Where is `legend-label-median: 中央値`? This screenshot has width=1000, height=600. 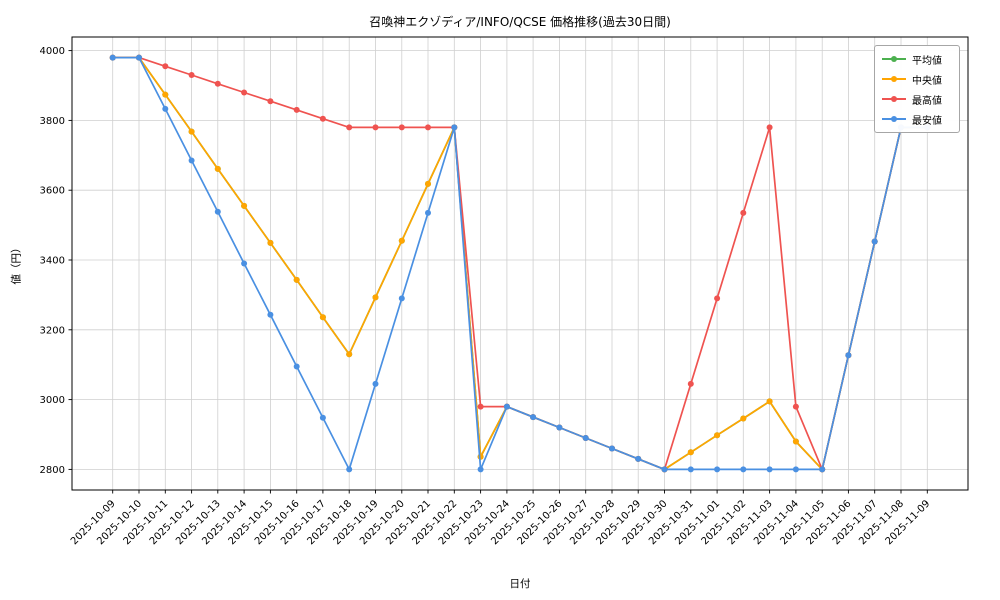
legend-label-median: 中央値 is located at coordinates (927, 81).